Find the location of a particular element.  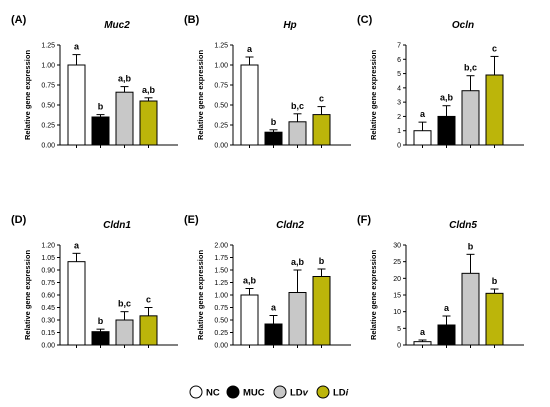

y-tick-label: 20 is located at coordinates (397, 279).